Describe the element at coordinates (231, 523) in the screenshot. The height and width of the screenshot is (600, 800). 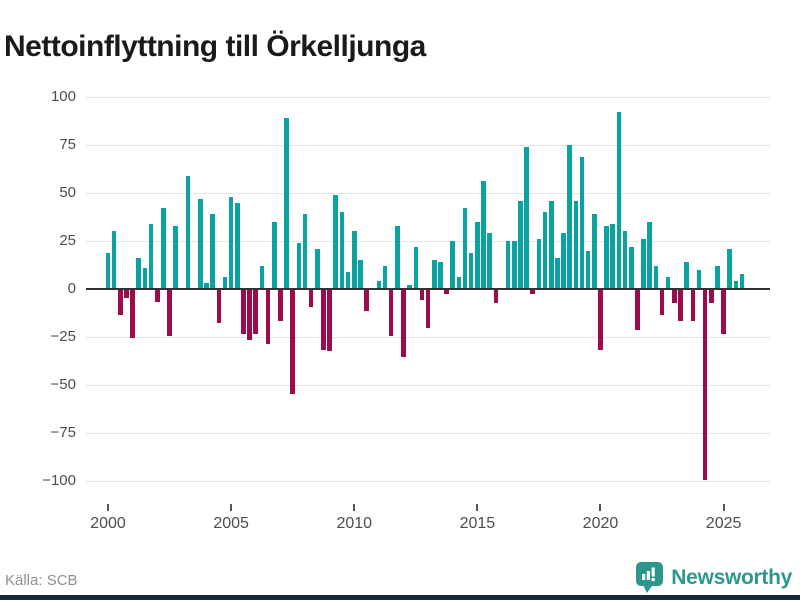
I see `x-axis-tick-label: 2005` at that location.